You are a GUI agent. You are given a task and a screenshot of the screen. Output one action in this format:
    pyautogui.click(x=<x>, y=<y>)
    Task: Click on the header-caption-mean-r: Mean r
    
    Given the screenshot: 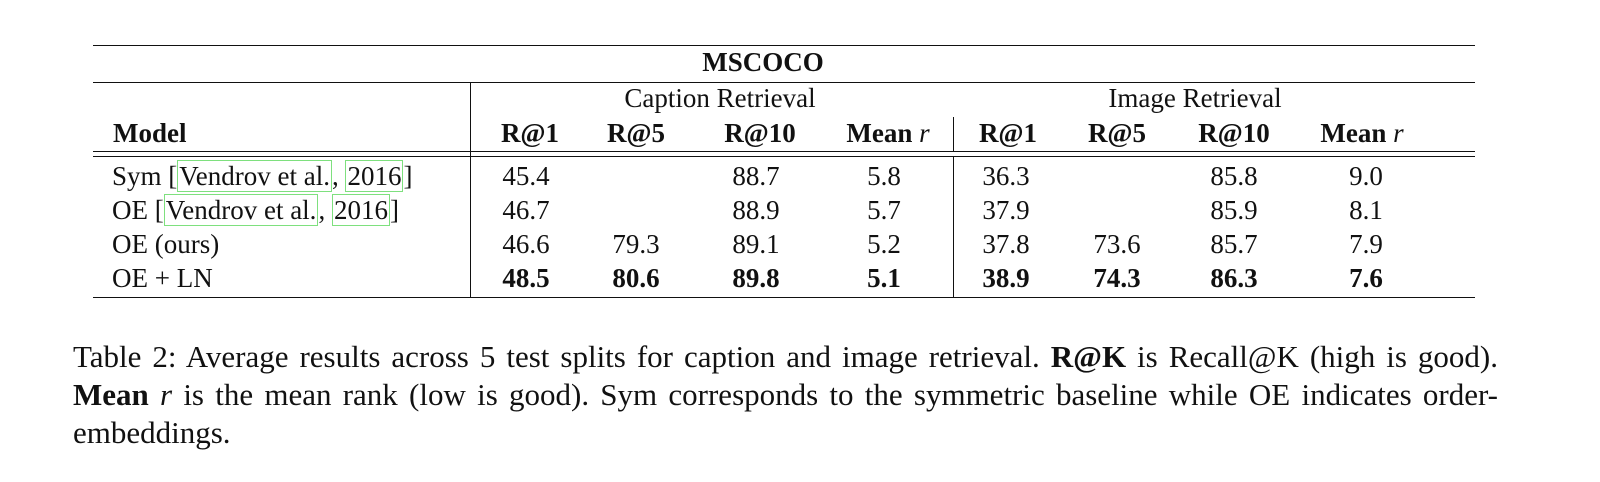 What is the action you would take?
    pyautogui.click(x=888, y=133)
    